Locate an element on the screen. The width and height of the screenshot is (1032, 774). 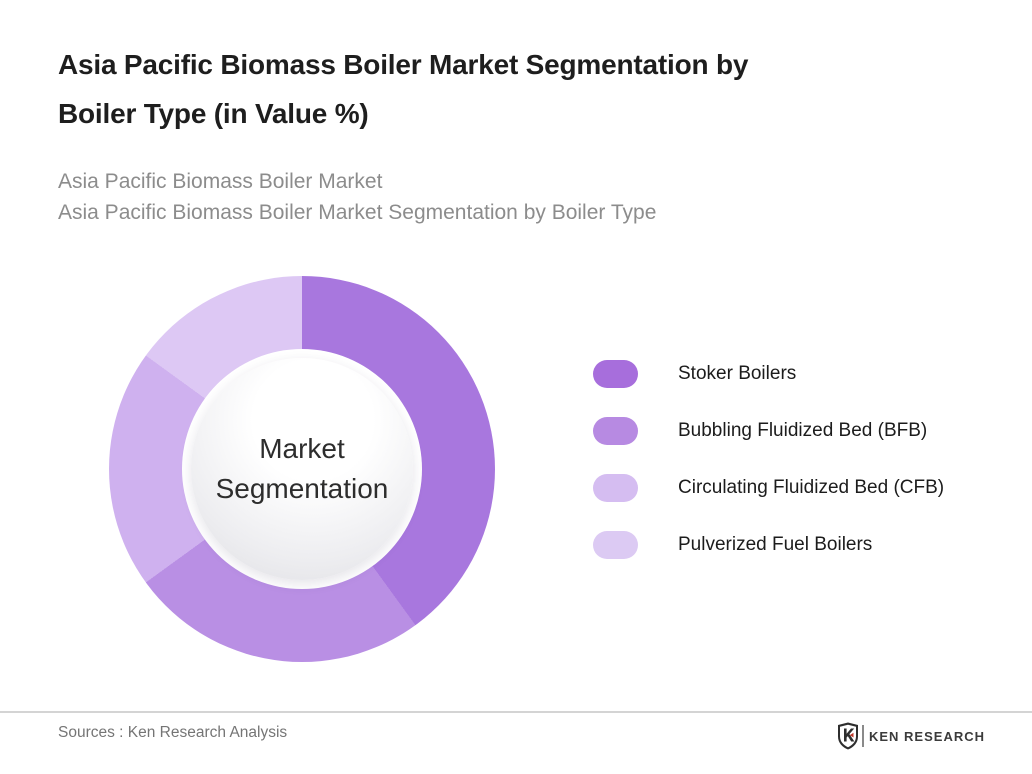
legend-item-stoker-boilers: Stoker Boilers is located at coordinates (768, 374).